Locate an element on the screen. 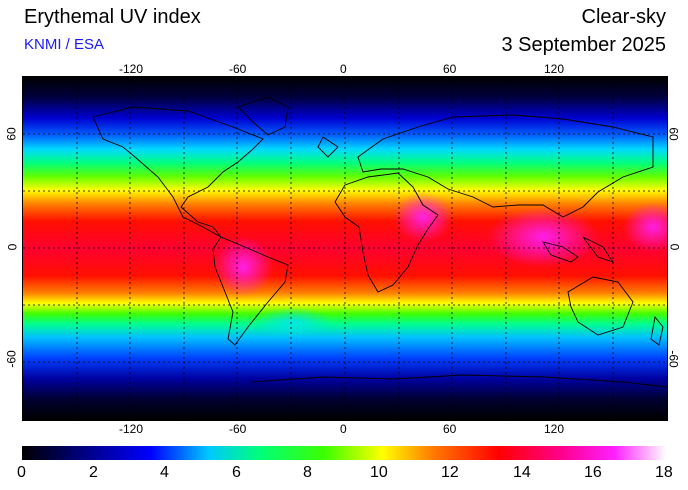 The image size is (688, 490). sky-condition-label: Clear-sky is located at coordinates (623, 17).